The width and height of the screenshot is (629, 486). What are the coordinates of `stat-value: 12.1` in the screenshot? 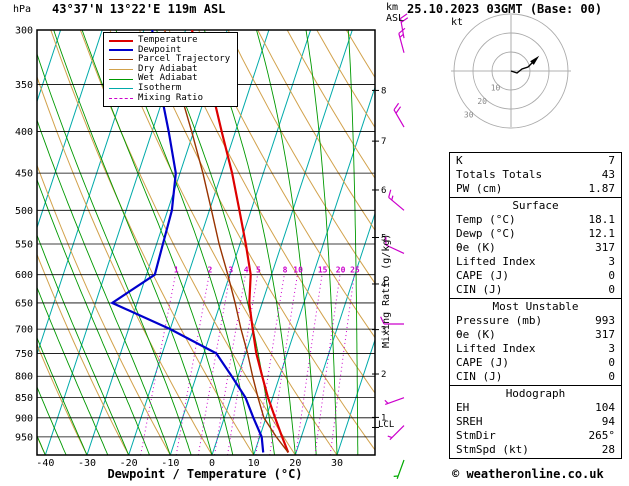 It's located at (602, 233).